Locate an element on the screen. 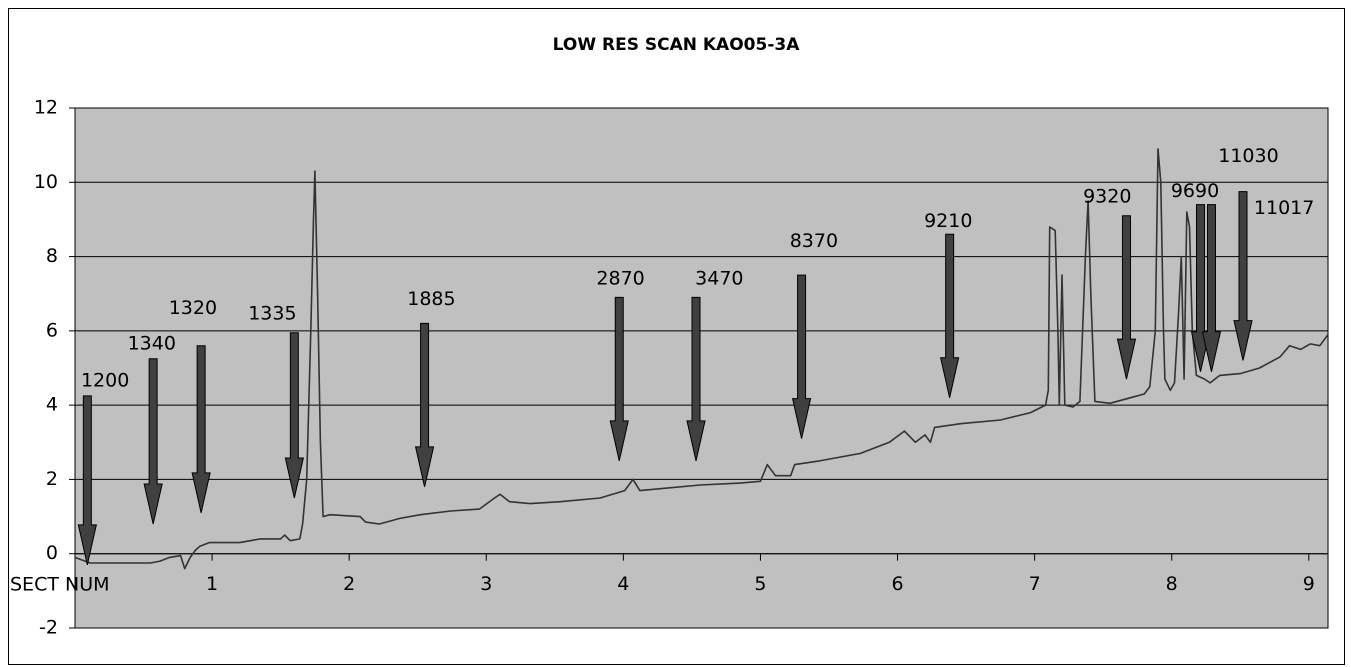 The width and height of the screenshot is (1351, 667). annotation-label: 11030 is located at coordinates (1248, 156).